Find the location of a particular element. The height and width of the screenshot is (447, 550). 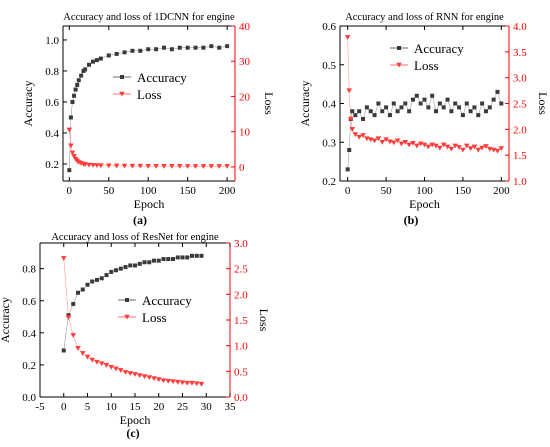

y-left-tick-label: 0.8 is located at coordinates (52, 72).